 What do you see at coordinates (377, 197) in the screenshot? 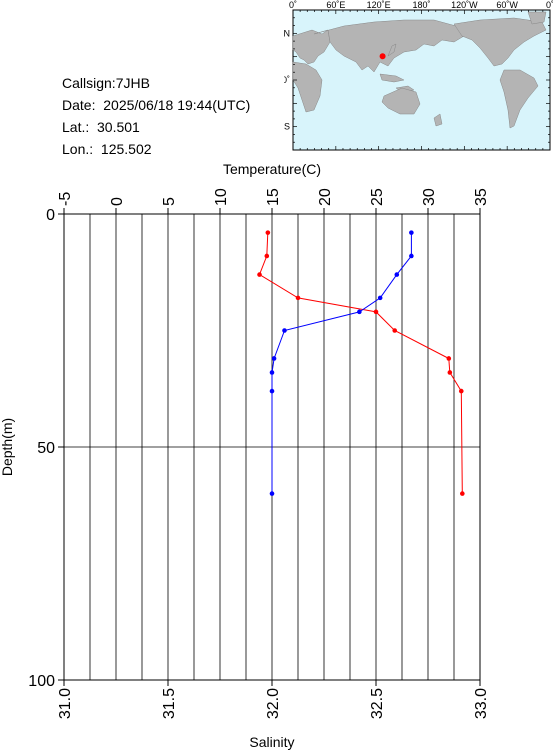
I see `temperature-tick-label: 25` at bounding box center [377, 197].